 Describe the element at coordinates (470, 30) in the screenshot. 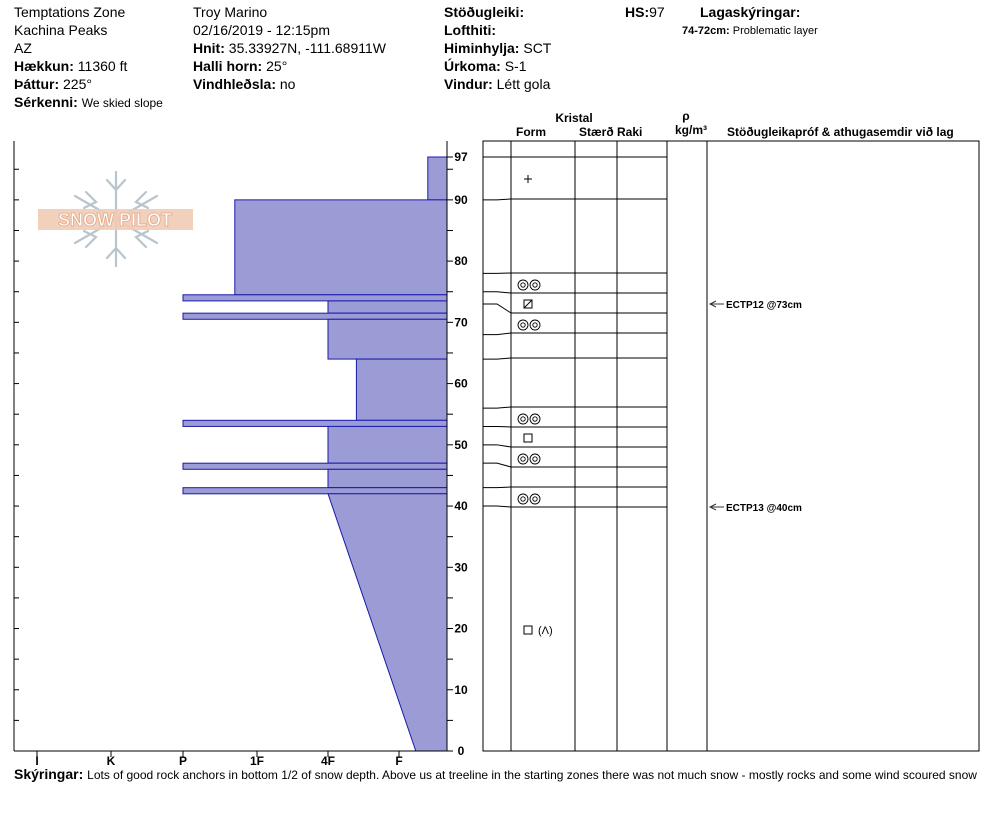

I see `air-temp-label: Lofthiti:` at that location.